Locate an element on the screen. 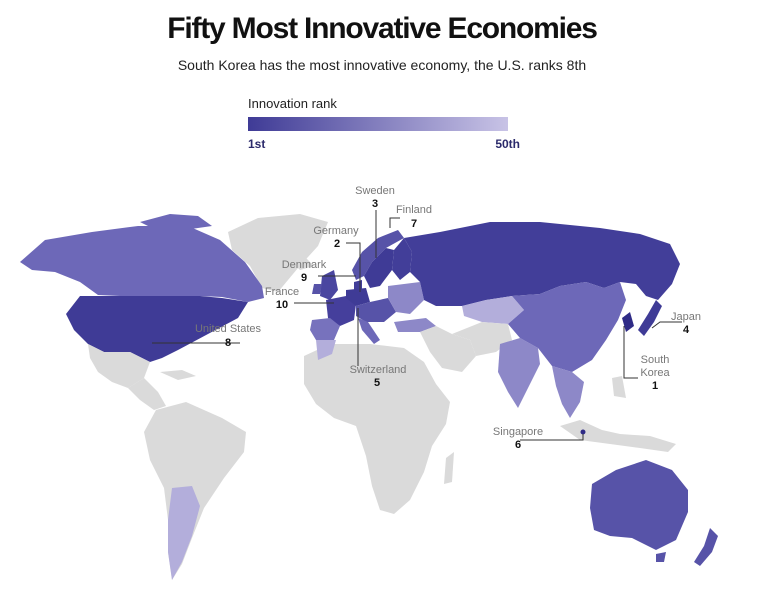 This screenshot has width=764, height=590. region-australia is located at coordinates (639, 505).